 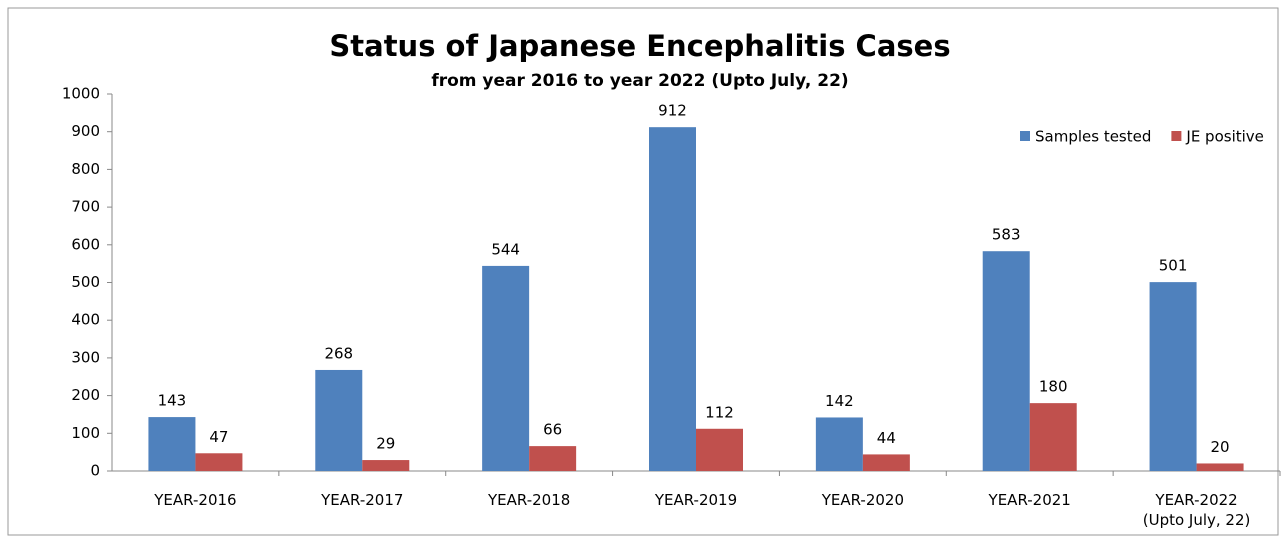 I want to click on x-tick-label: YEAR-2018, so click(x=529, y=500).